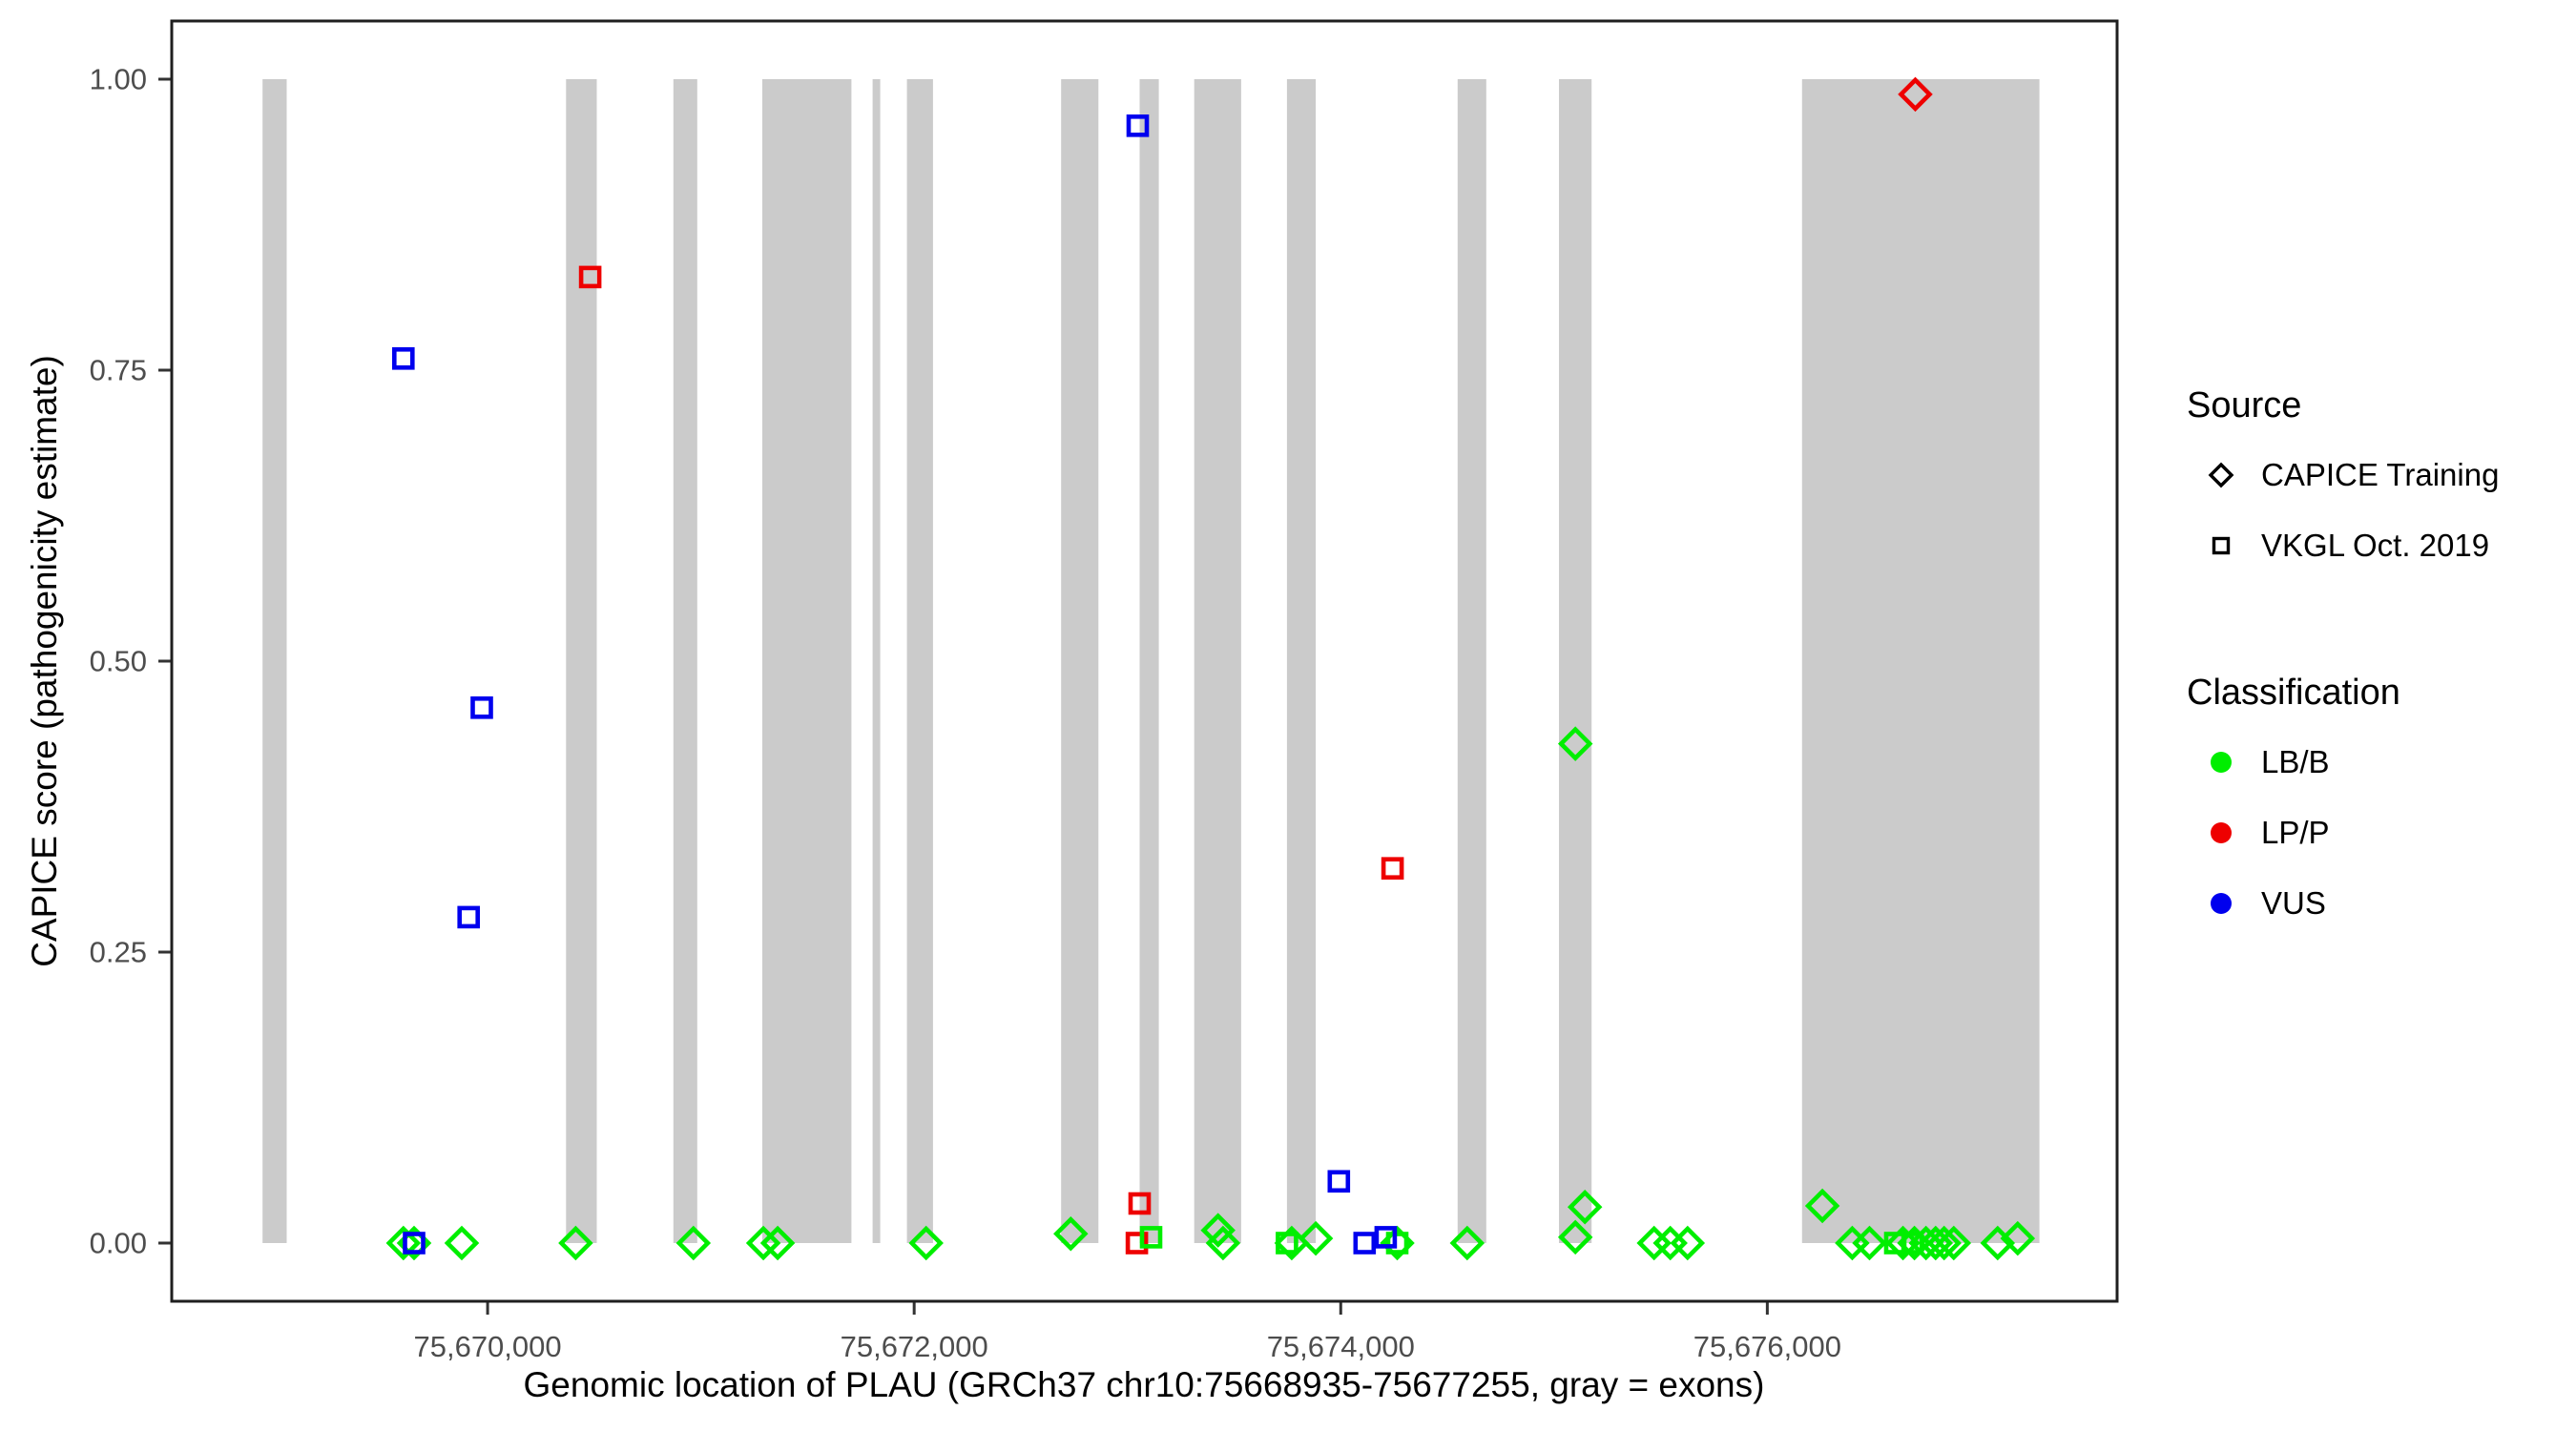  I want to click on y-tick-label: 0.50, so click(118, 661).